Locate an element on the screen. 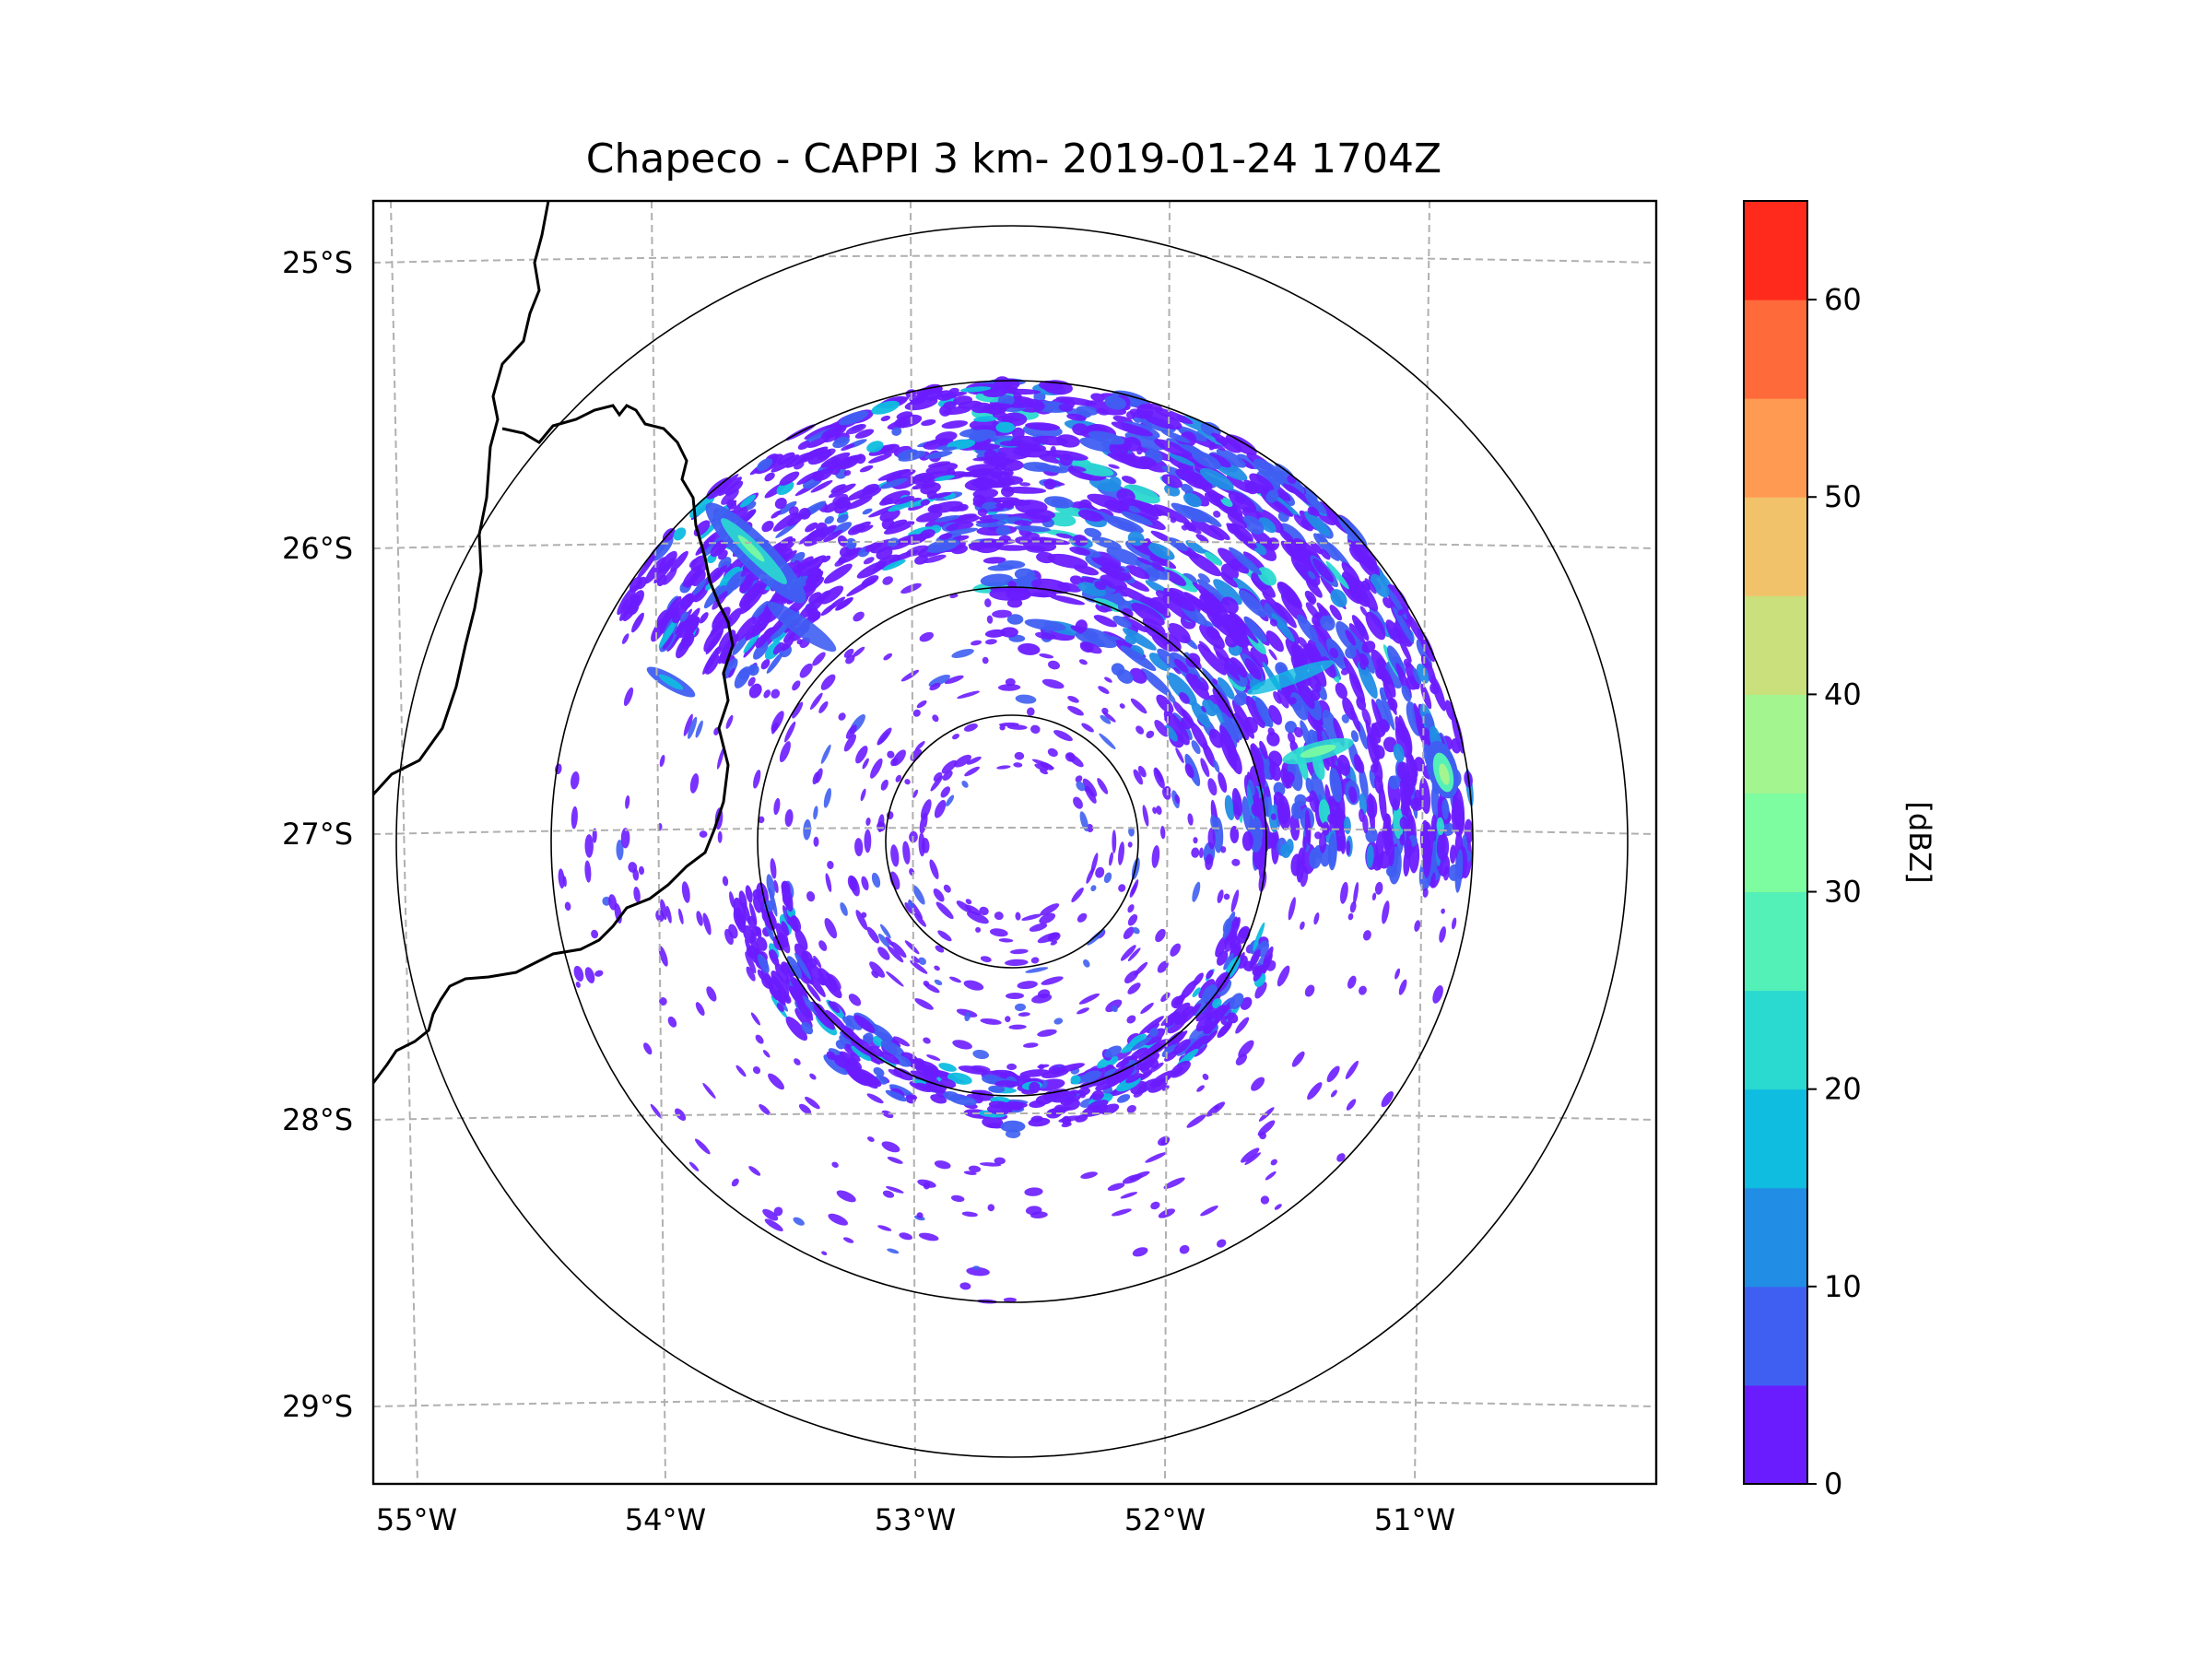  chart-title: Chapeco - CAPPI 3 km- 2019-01-24 1704Z is located at coordinates (1013, 158).